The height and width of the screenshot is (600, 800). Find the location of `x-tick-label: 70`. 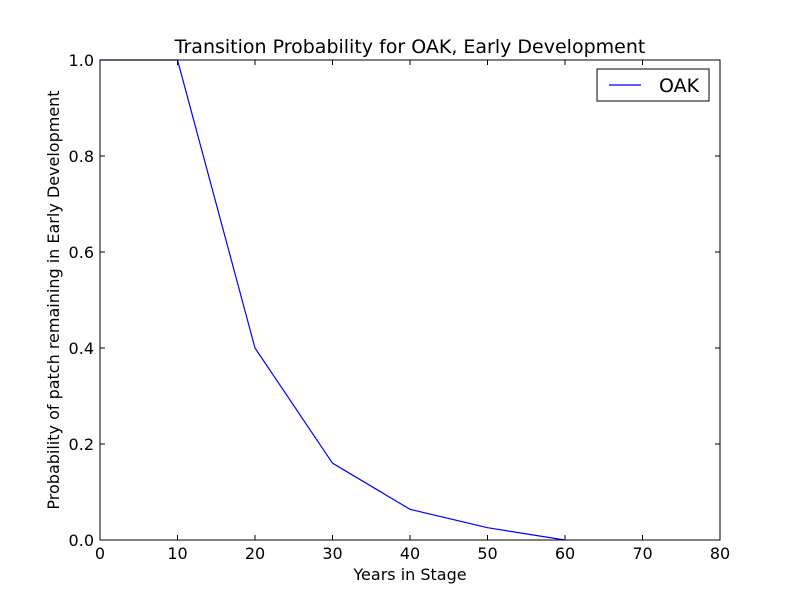

x-tick-label: 70 is located at coordinates (642, 553).